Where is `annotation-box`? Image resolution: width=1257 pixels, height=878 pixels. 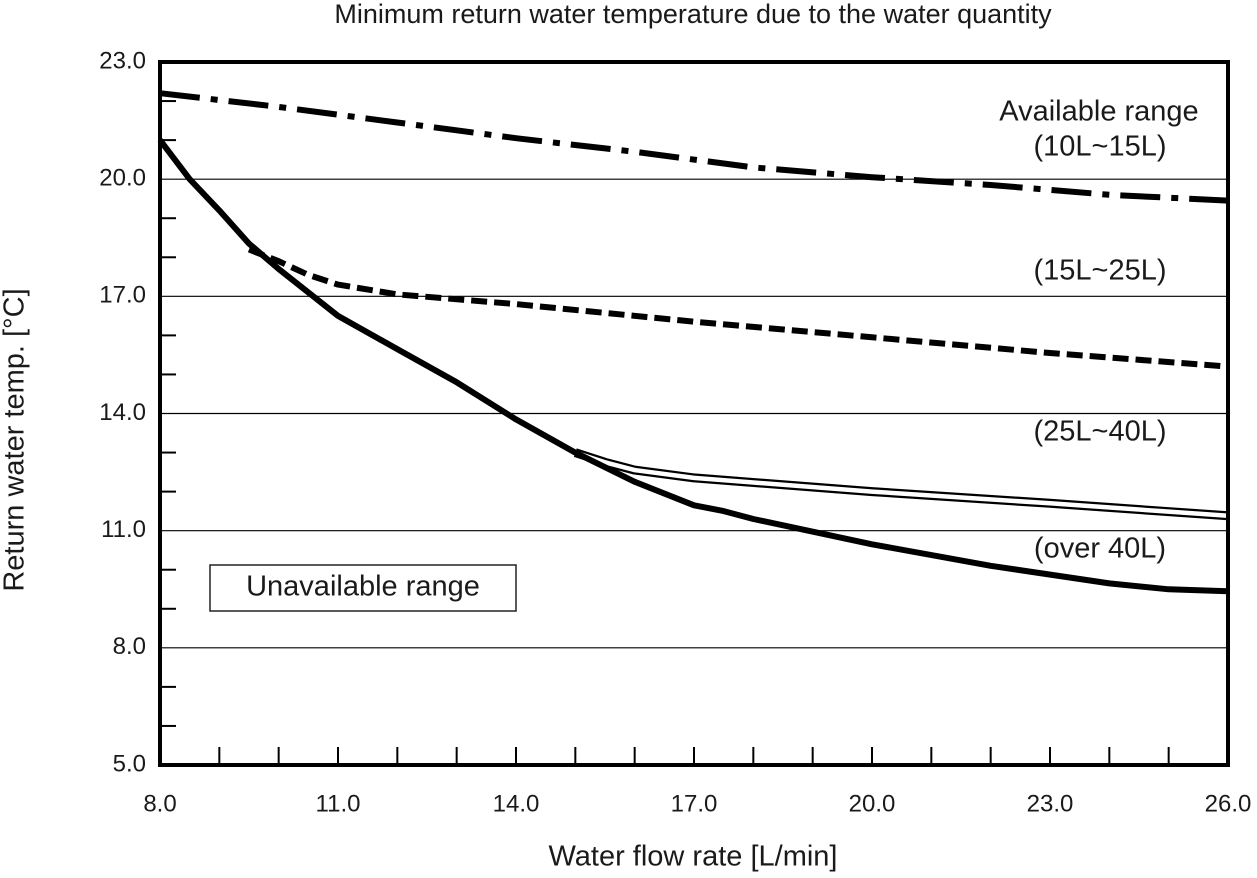 annotation-box is located at coordinates (363, 588).